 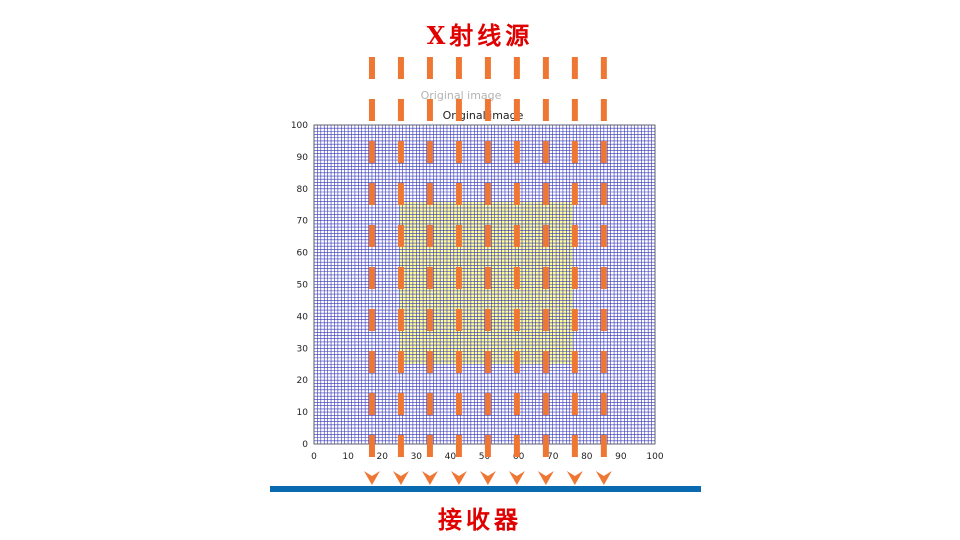 What do you see at coordinates (303, 158) in the screenshot?
I see `y-tick-label: 90` at bounding box center [303, 158].